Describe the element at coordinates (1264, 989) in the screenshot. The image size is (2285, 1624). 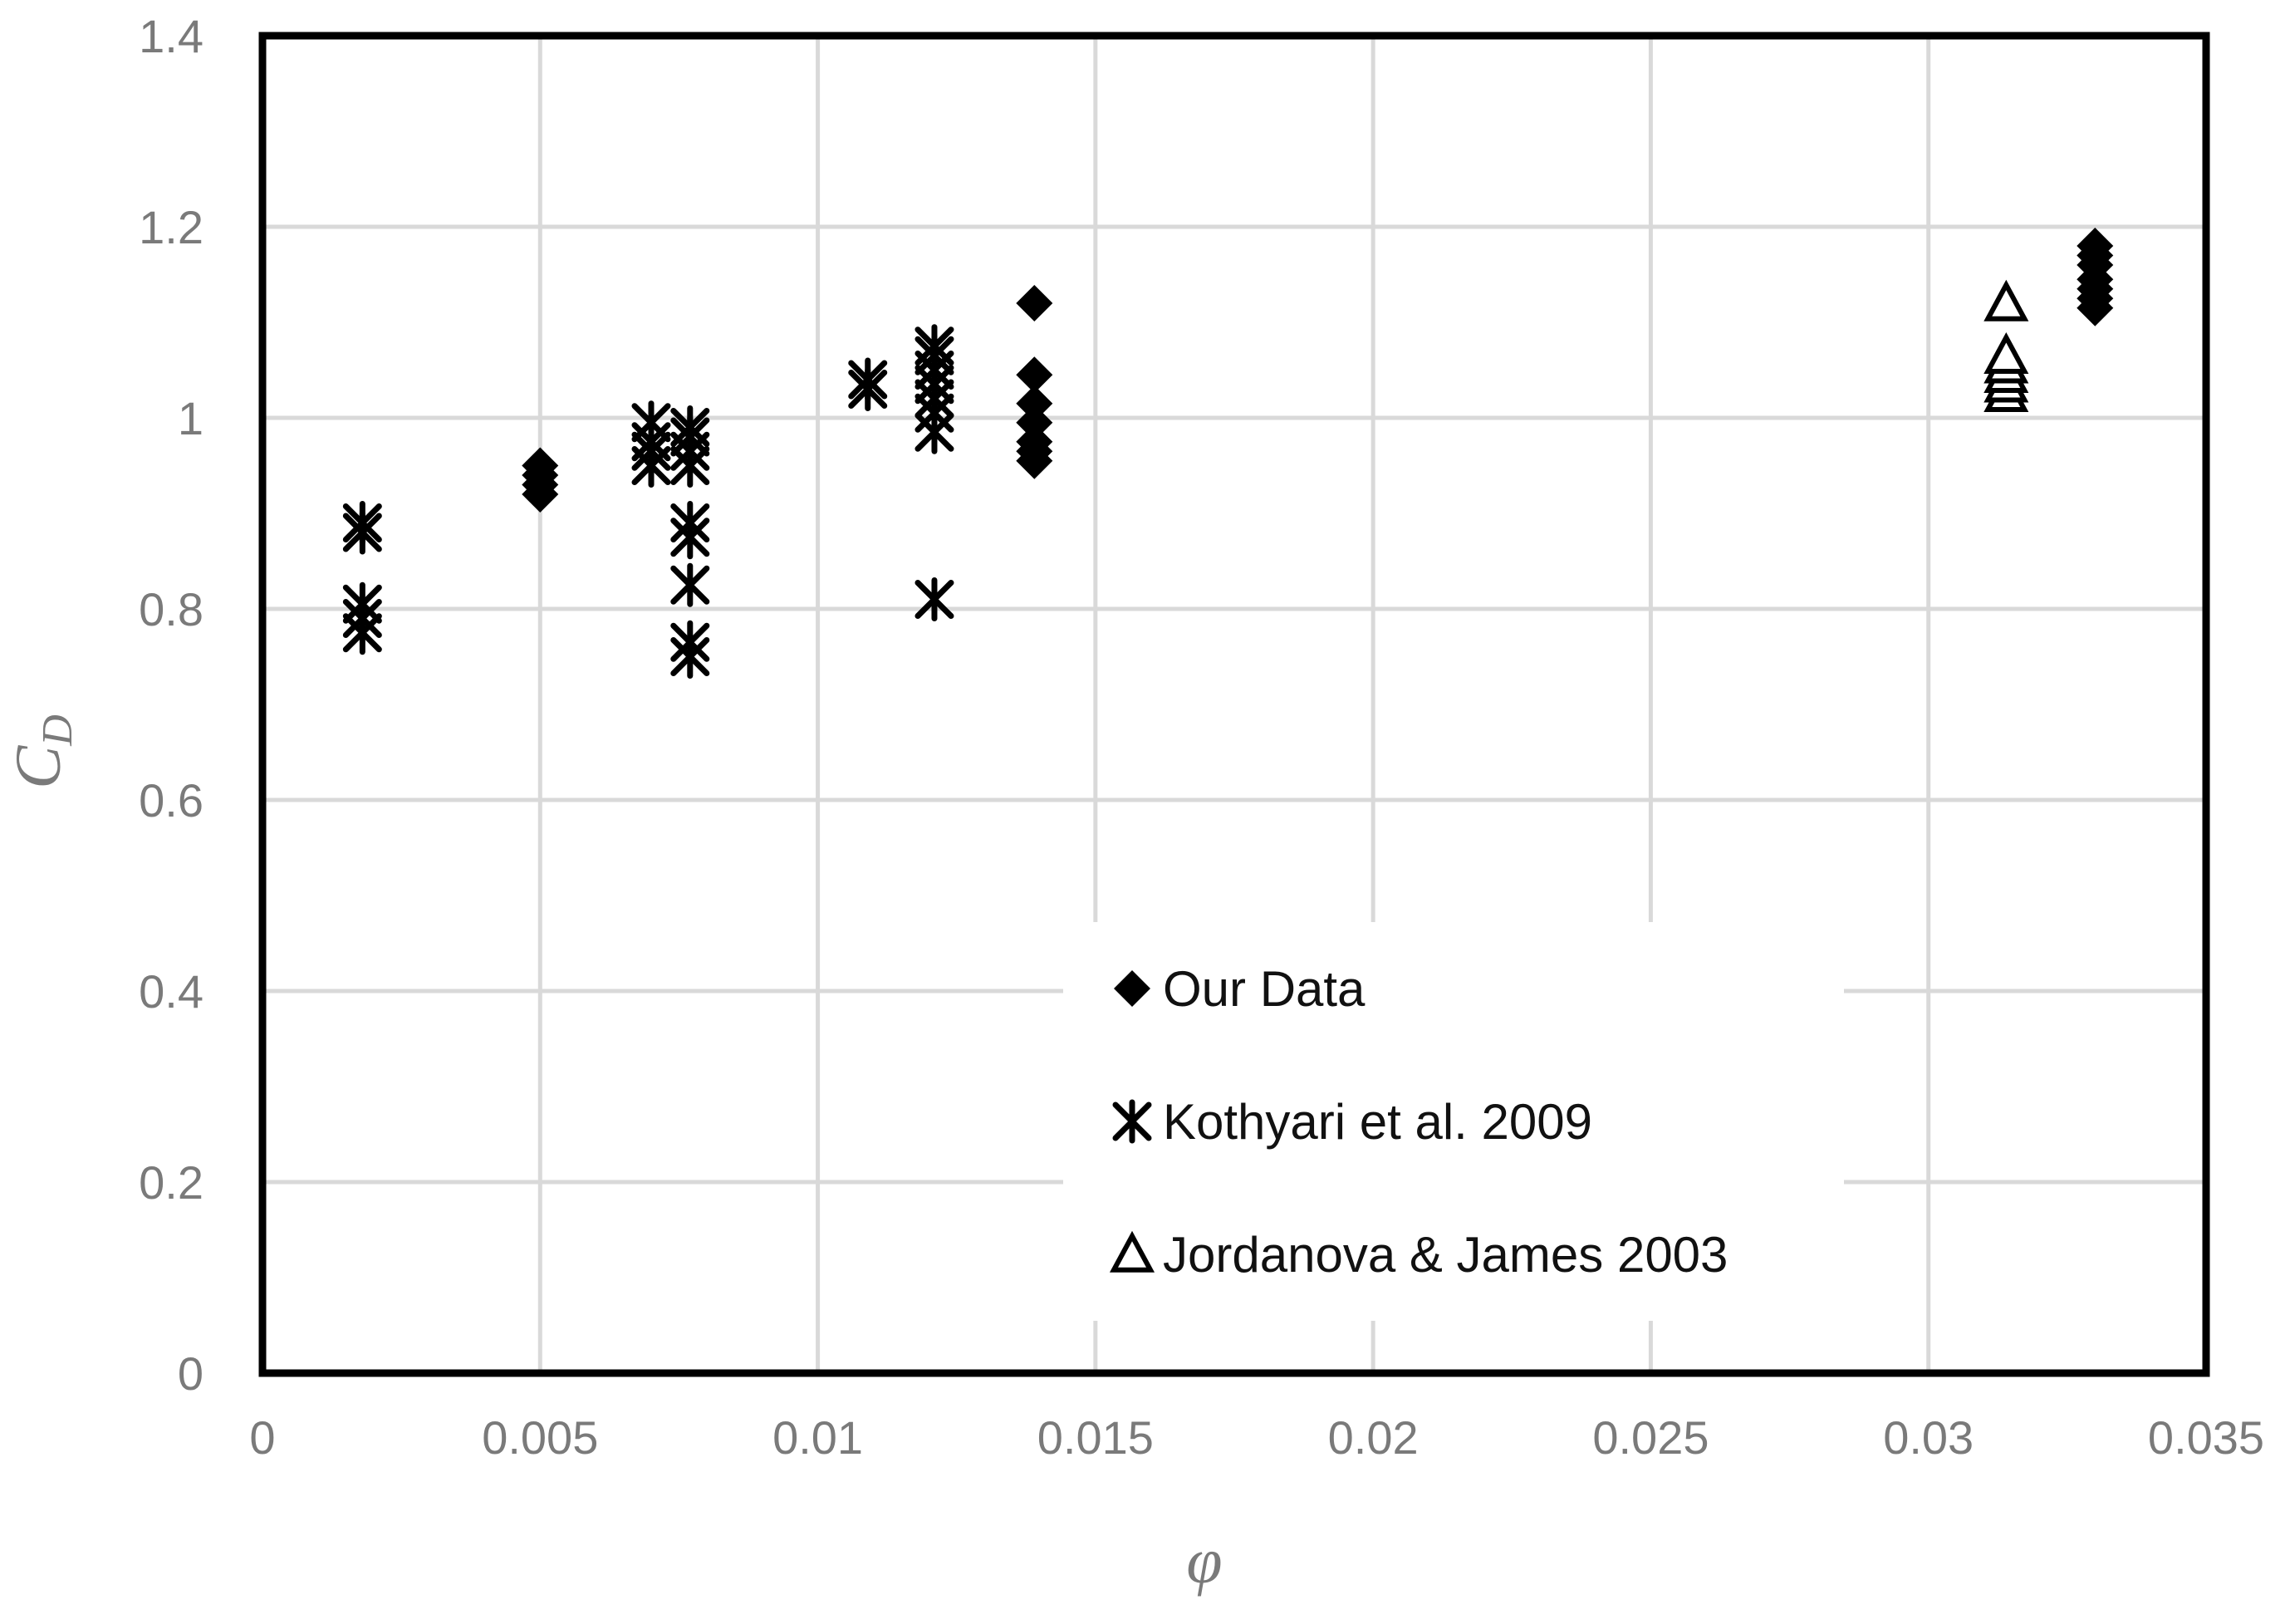
I see `legend-label: Our Data` at that location.